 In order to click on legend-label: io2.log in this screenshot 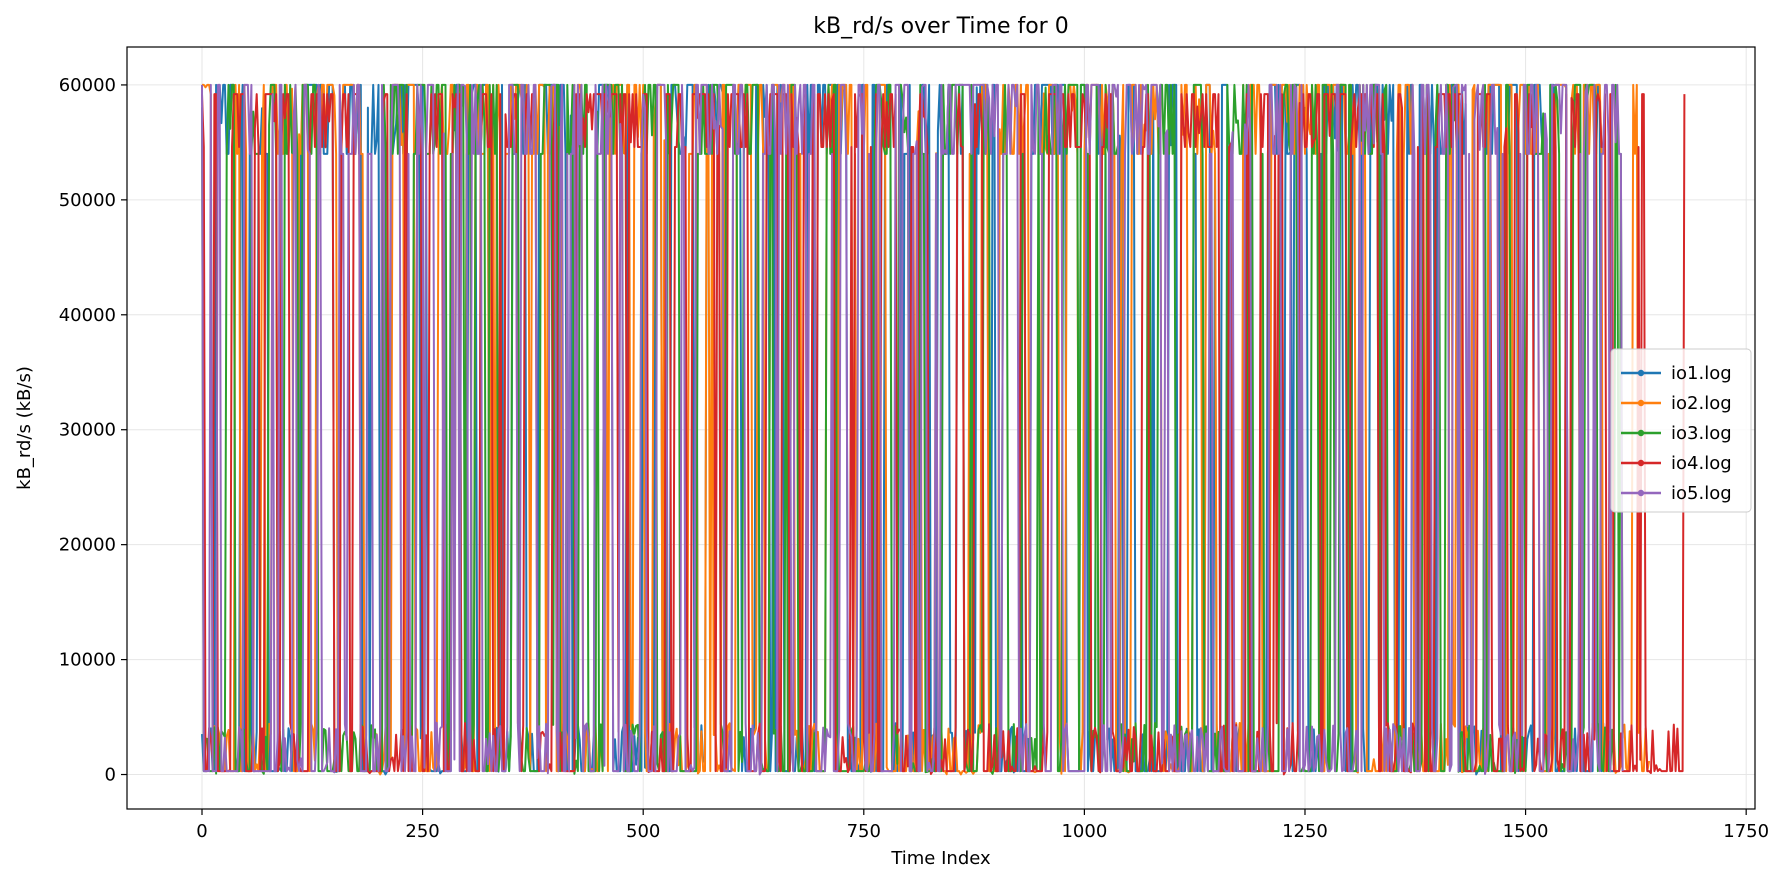, I will do `click(1701, 403)`.